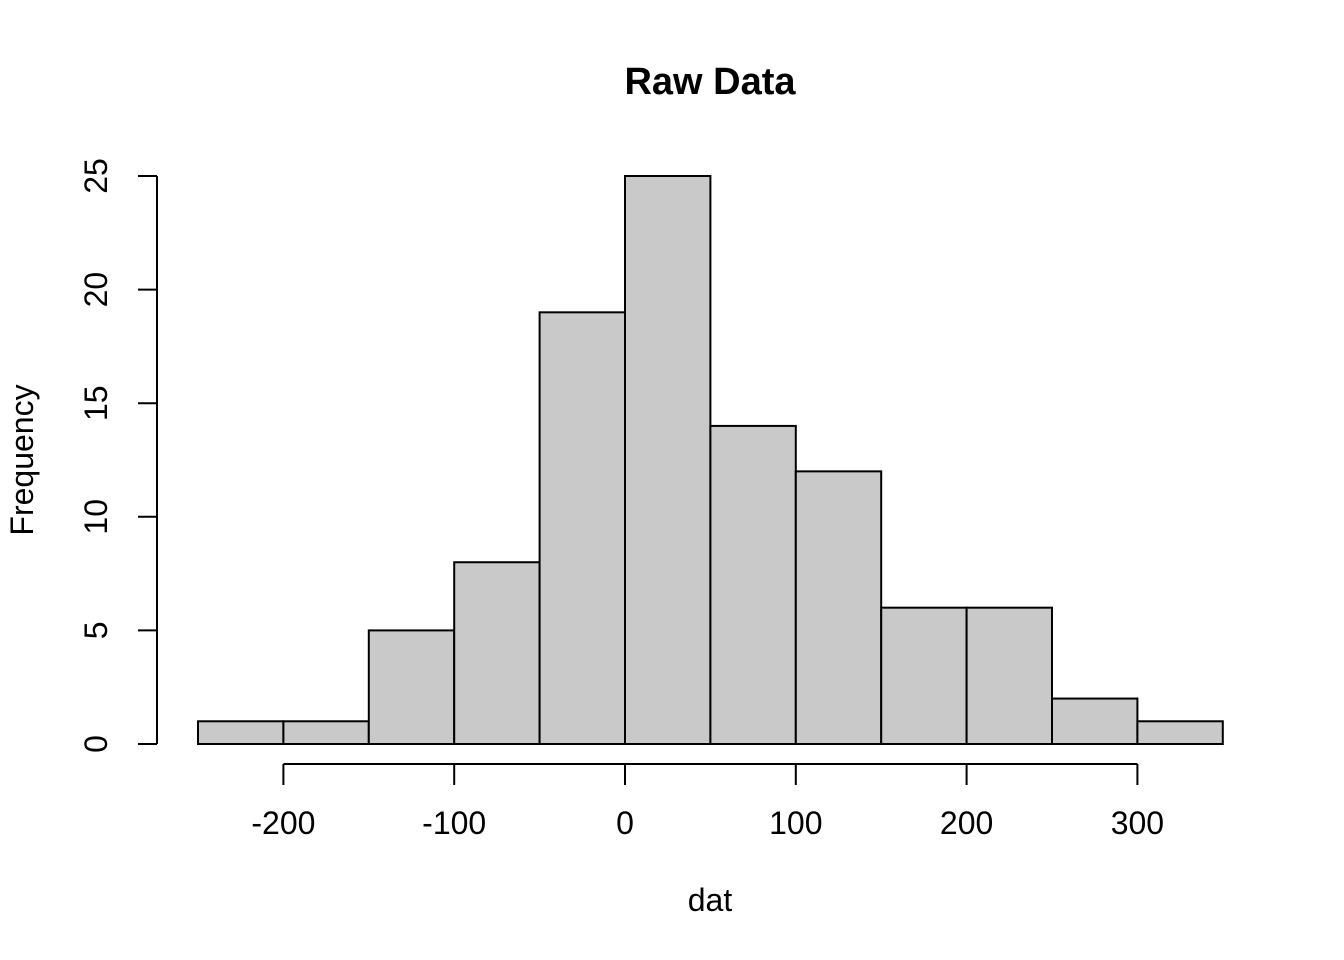  Describe the element at coordinates (96, 403) in the screenshot. I see `y-tick-label: 15` at that location.